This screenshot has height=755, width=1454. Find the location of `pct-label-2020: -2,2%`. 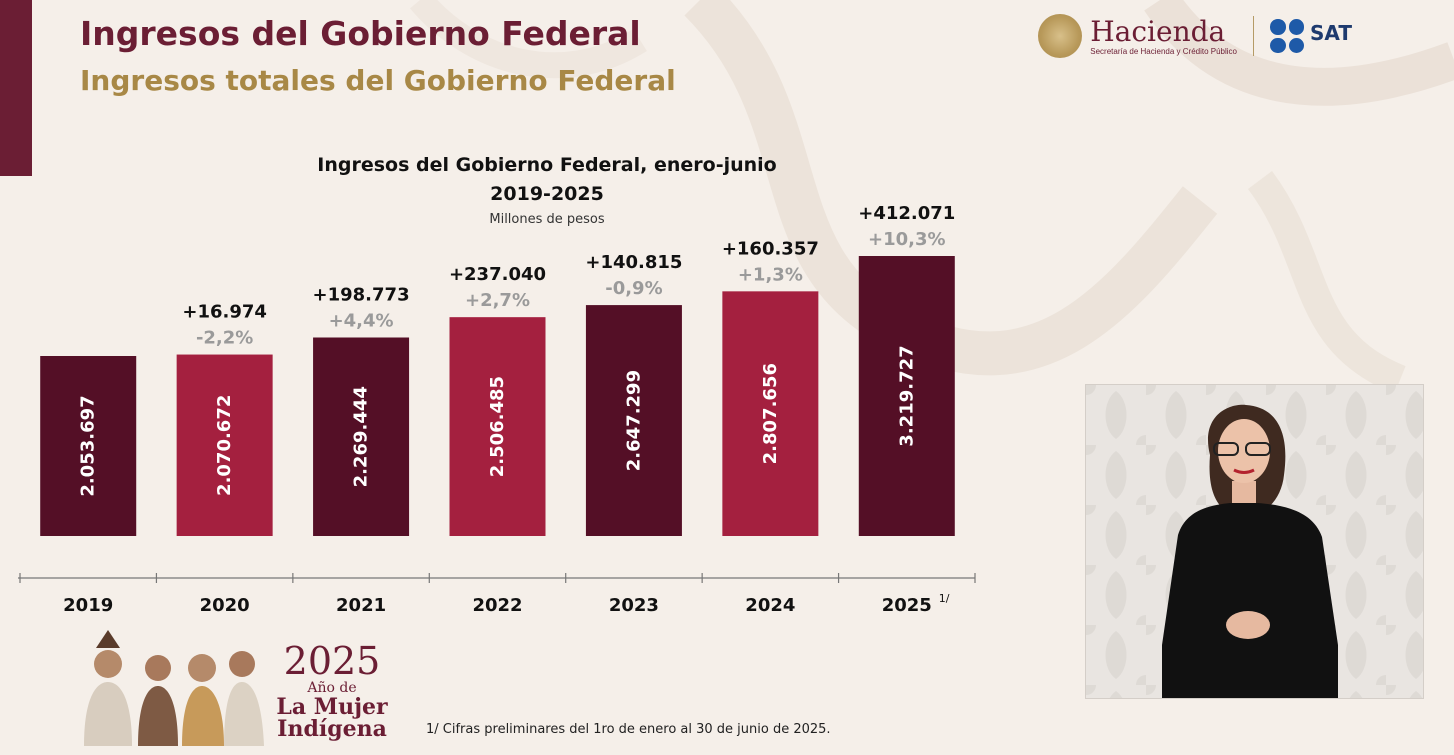

pct-label-2020: -2,2% is located at coordinates (224, 338).